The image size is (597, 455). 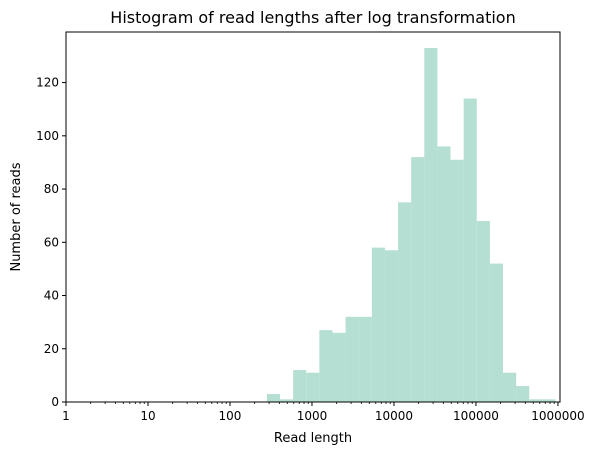 What do you see at coordinates (47, 136) in the screenshot?
I see `y-tick-label: 100` at bounding box center [47, 136].